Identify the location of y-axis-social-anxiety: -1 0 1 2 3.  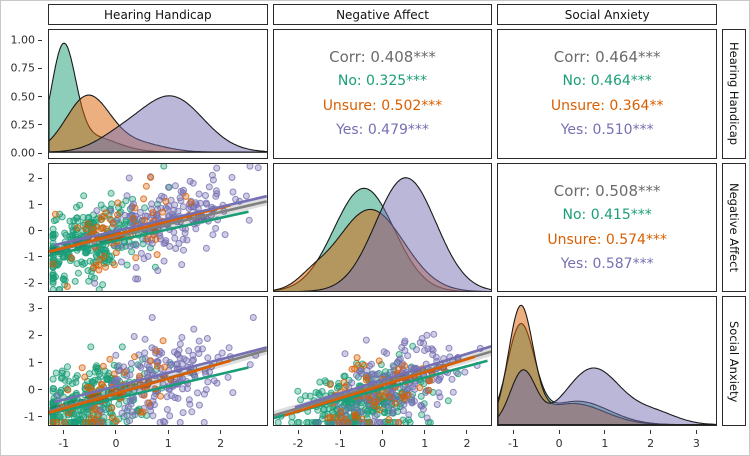
(23, 361).